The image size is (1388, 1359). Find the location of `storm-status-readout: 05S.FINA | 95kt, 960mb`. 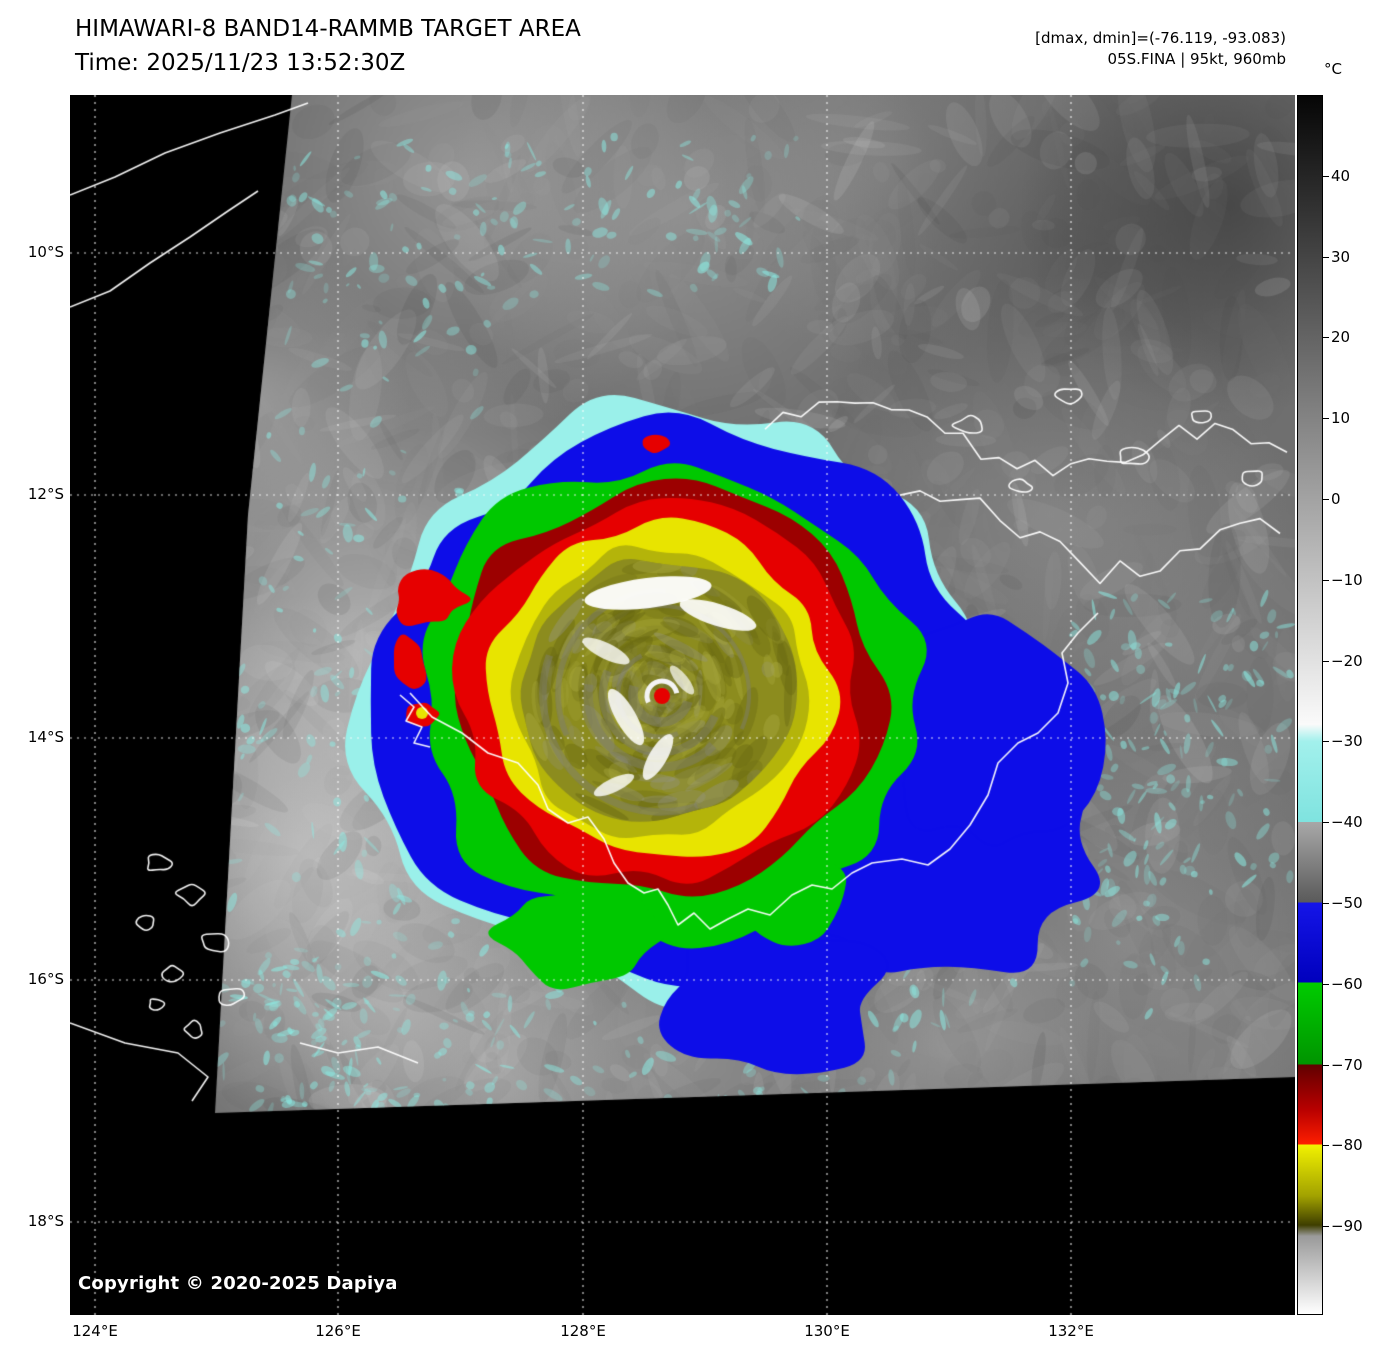

storm-status-readout: 05S.FINA | 95kt, 960mb is located at coordinates (1196, 59).